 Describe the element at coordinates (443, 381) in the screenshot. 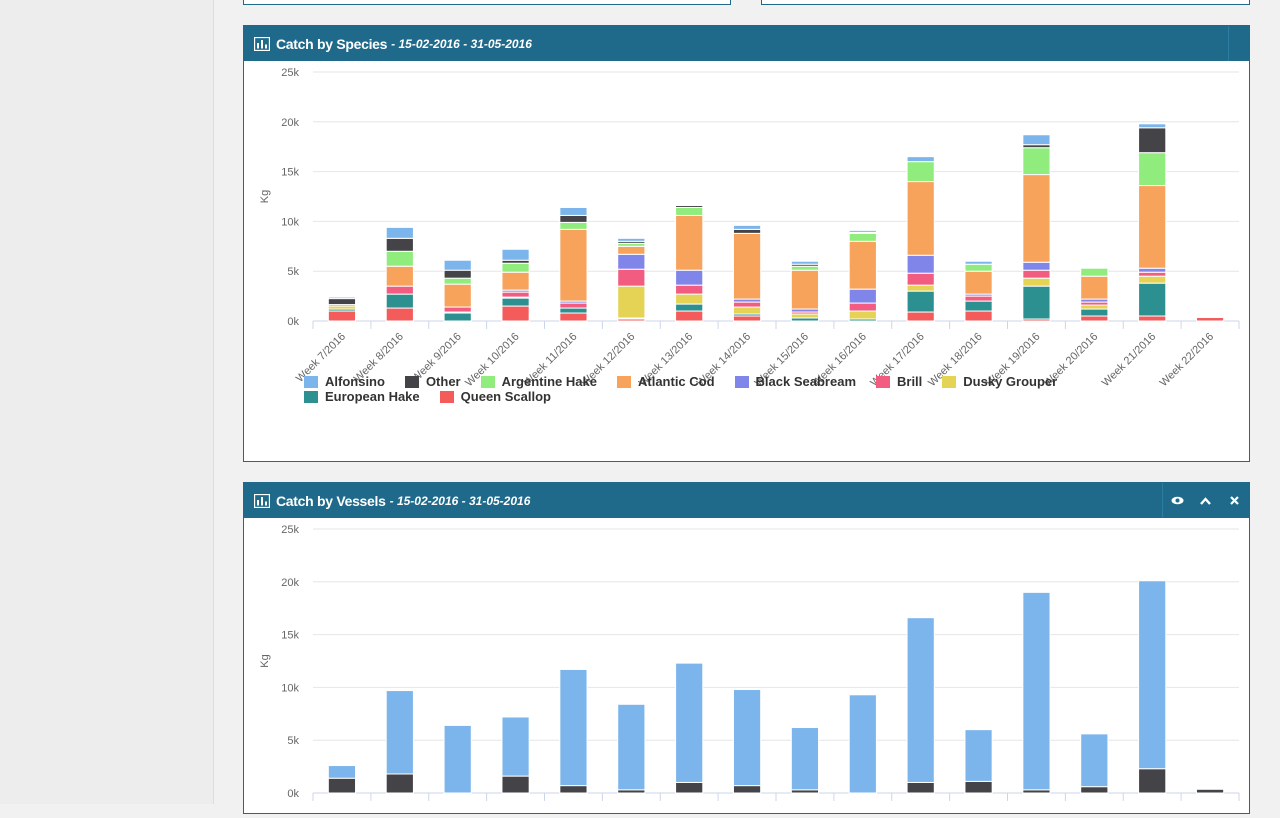

I see `legend-label: Other` at that location.